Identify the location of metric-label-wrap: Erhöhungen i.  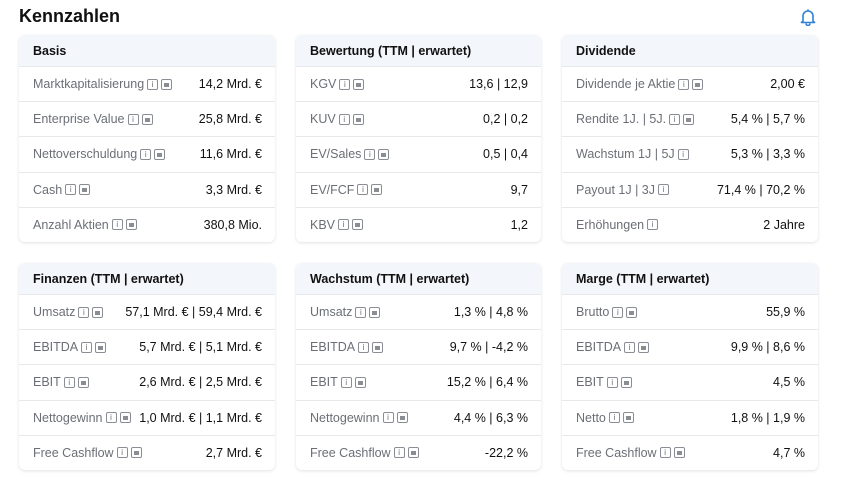
(617, 225).